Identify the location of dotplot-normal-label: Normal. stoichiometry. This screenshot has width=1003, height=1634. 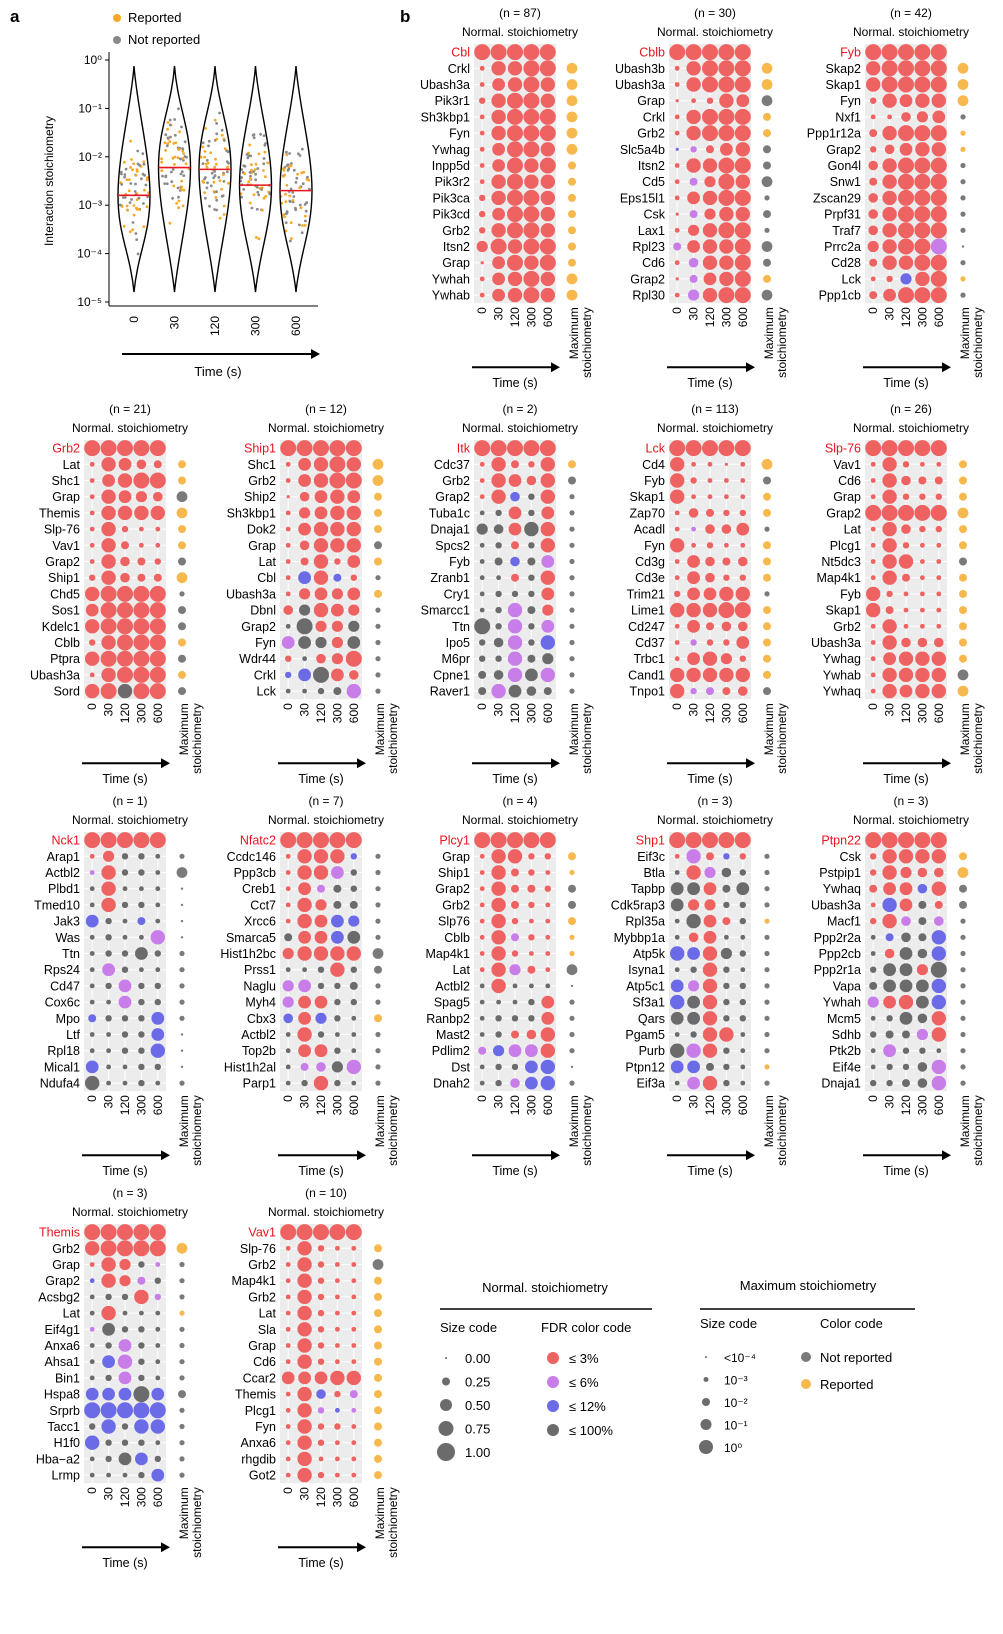
(715, 428).